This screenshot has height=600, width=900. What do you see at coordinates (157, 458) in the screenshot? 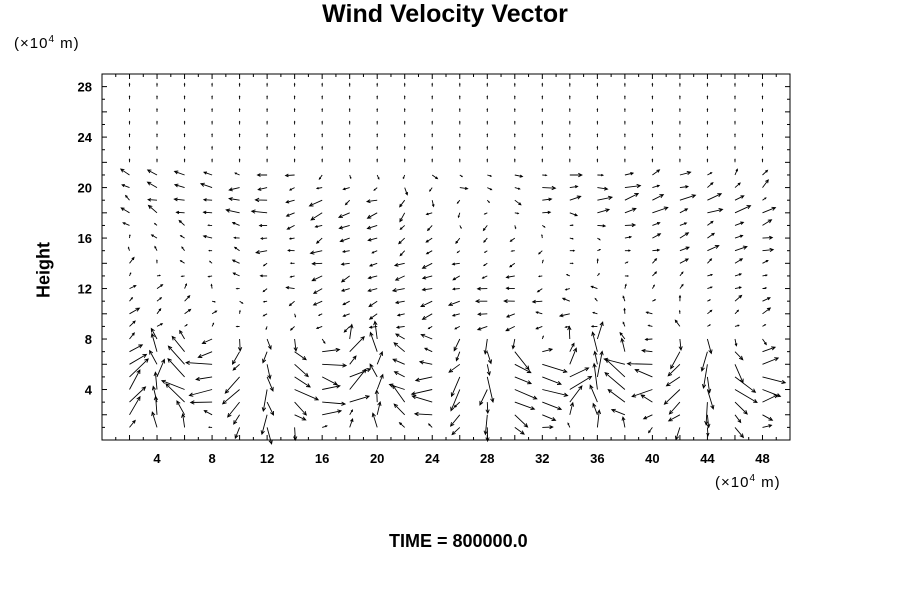
I see `x-tick-label: 4` at bounding box center [157, 458].